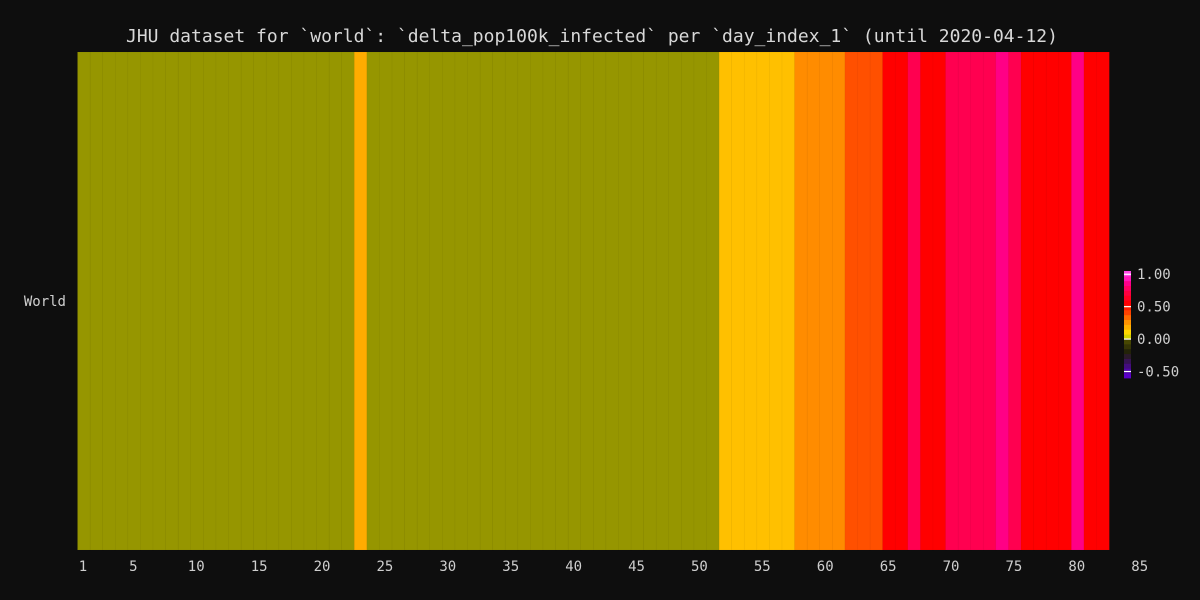 The image size is (1200, 600). What do you see at coordinates (888, 567) in the screenshot?
I see `x-tick-label: 65` at bounding box center [888, 567].